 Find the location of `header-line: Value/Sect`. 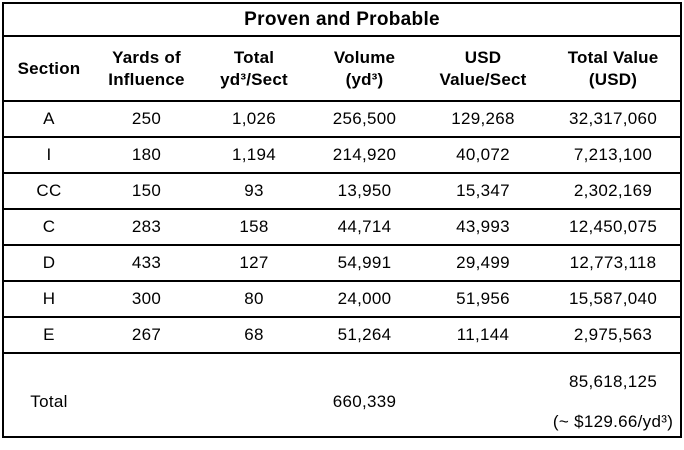

header-line: Value/Sect is located at coordinates (483, 79).